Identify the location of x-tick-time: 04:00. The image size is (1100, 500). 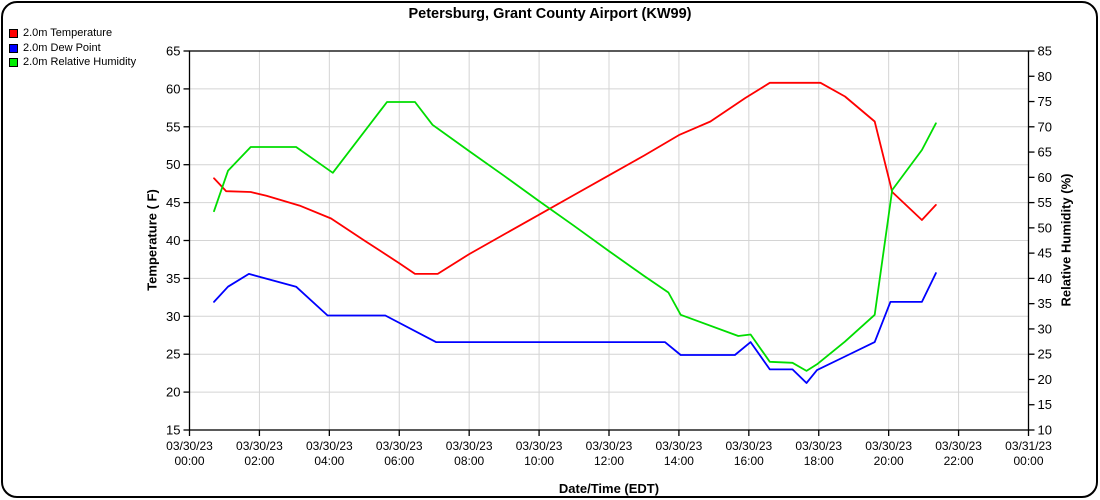
(329, 461).